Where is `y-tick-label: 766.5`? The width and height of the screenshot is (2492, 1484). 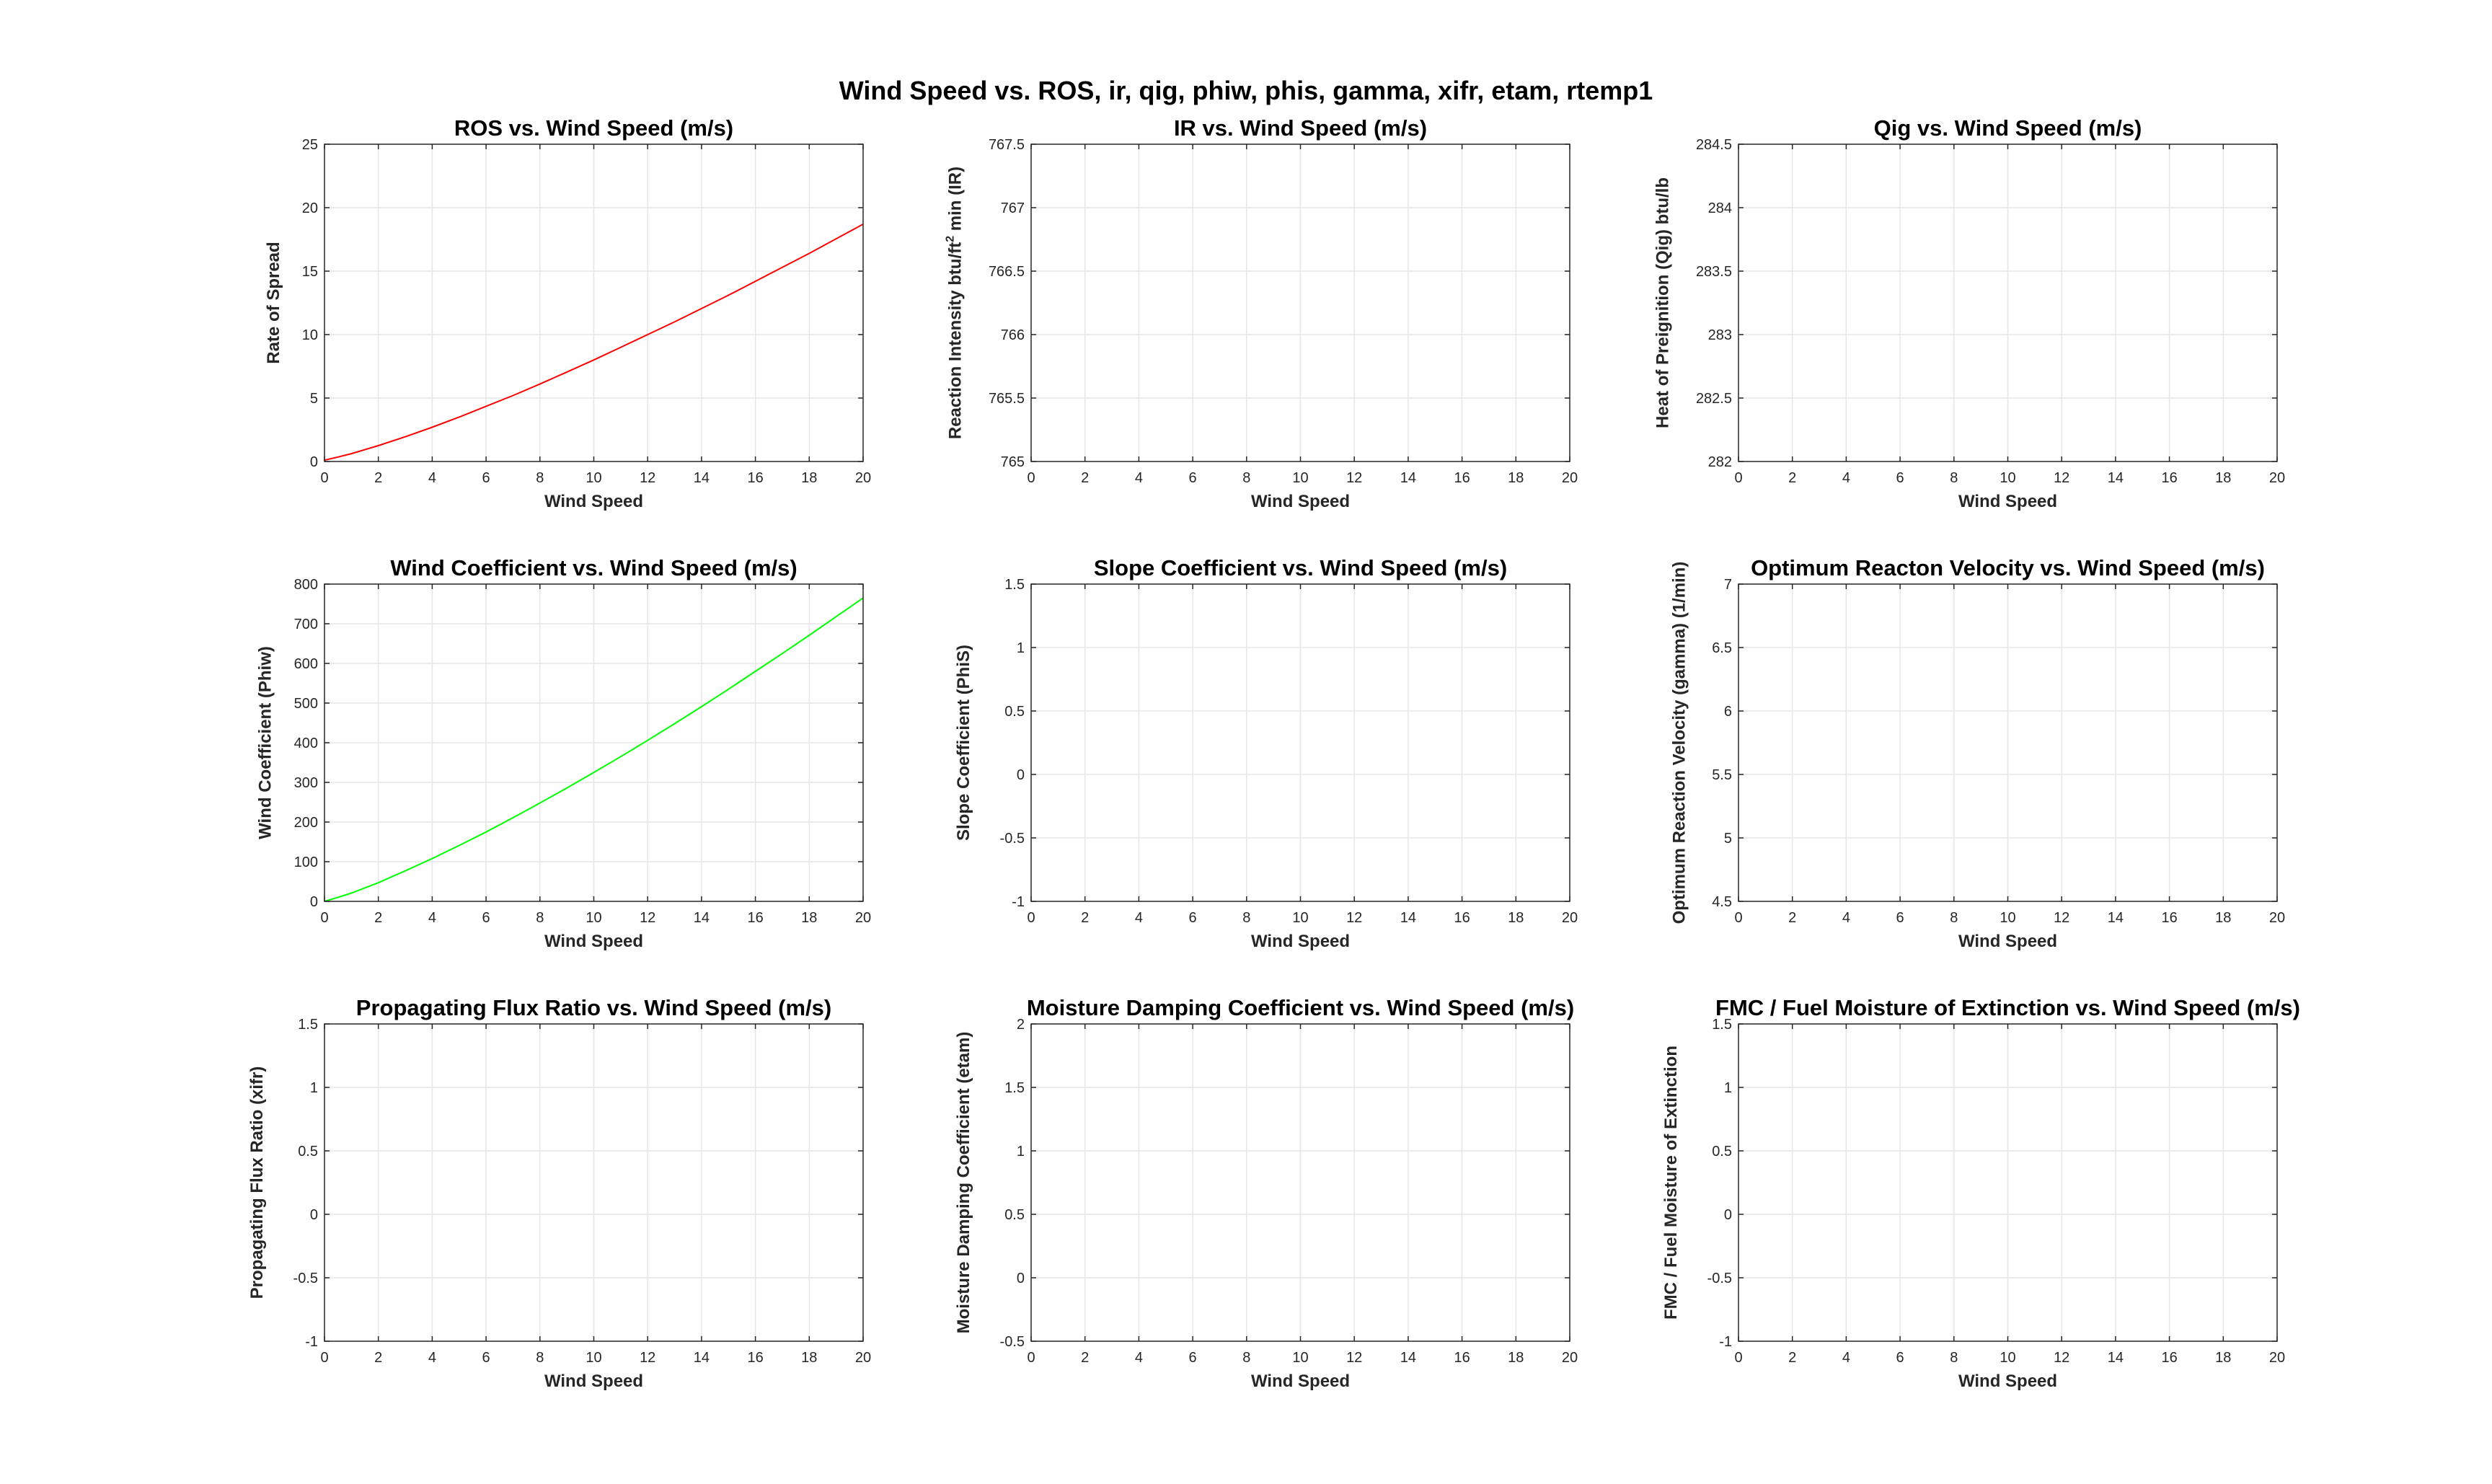
y-tick-label: 766.5 is located at coordinates (1007, 272).